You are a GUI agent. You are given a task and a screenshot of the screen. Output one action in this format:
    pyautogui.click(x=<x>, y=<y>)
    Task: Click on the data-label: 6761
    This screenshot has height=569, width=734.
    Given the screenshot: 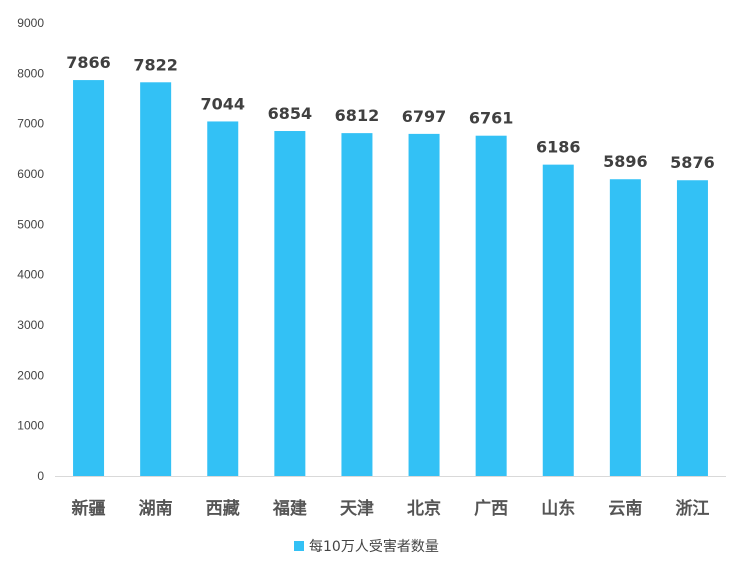 What is the action you would take?
    pyautogui.click(x=491, y=118)
    